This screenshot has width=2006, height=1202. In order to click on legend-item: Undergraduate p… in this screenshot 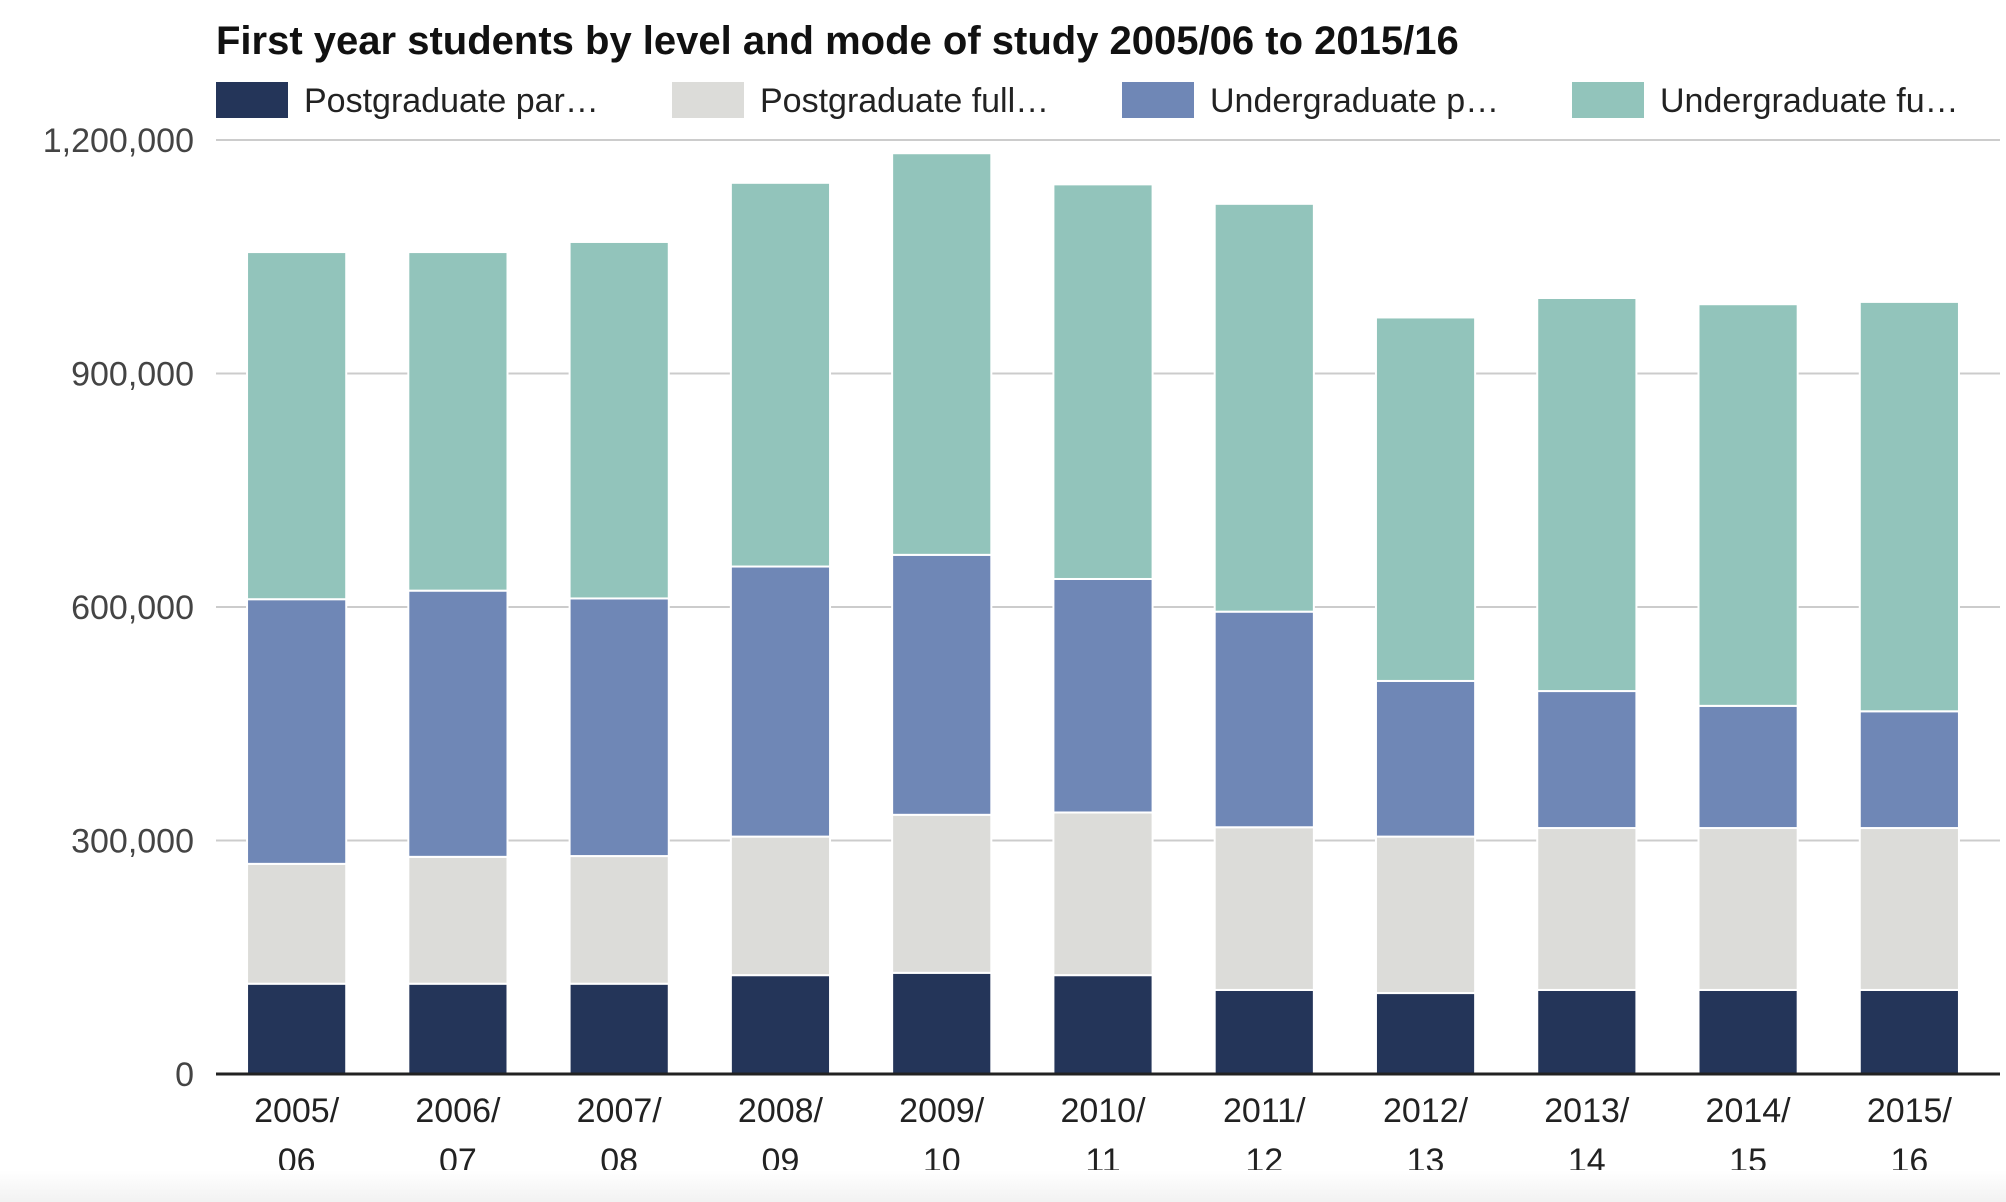, I will do `click(1310, 101)`.